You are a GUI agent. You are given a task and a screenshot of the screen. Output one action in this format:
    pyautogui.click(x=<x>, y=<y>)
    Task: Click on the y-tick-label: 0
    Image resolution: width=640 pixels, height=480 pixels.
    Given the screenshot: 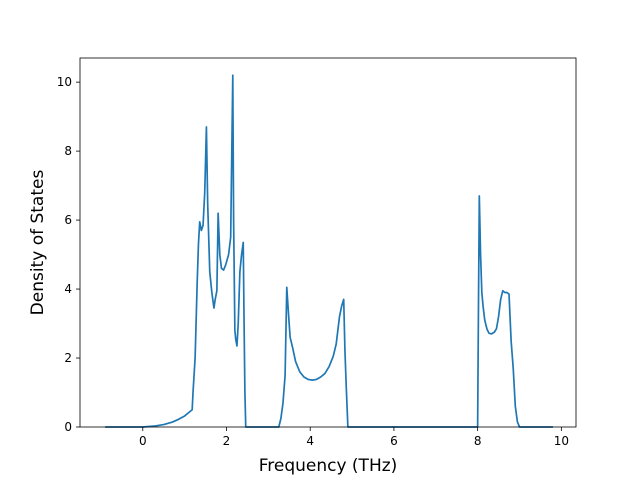 What is the action you would take?
    pyautogui.click(x=68, y=427)
    